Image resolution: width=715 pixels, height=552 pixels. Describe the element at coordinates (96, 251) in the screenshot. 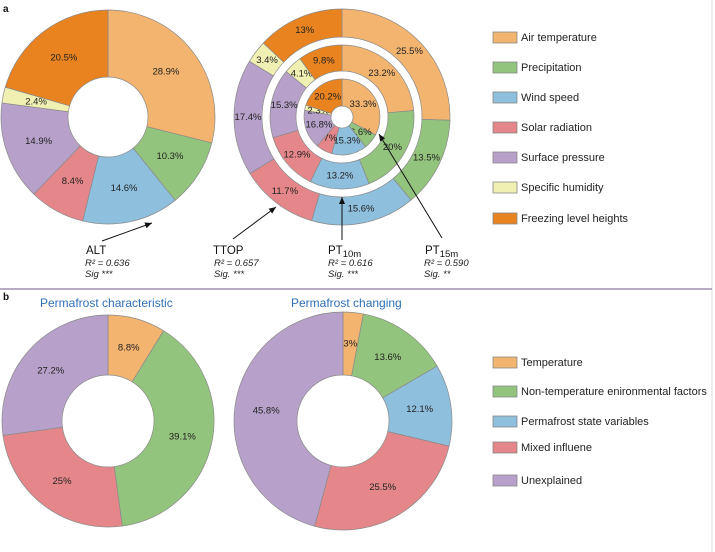

I see `label-alt: ALT` at that location.